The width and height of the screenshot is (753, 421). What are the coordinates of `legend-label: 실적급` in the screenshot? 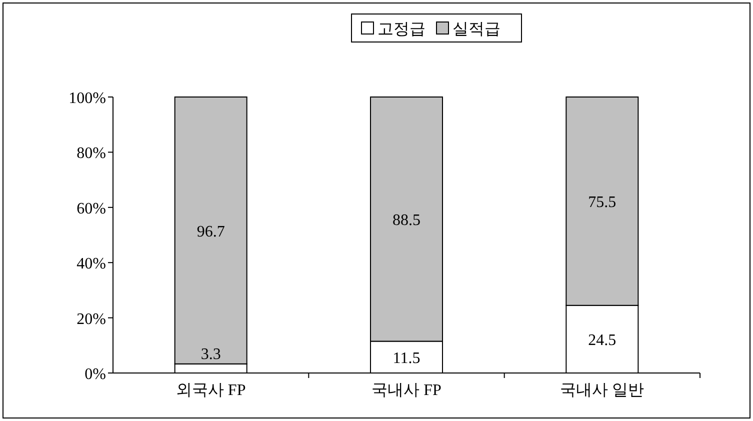 It's located at (476, 29).